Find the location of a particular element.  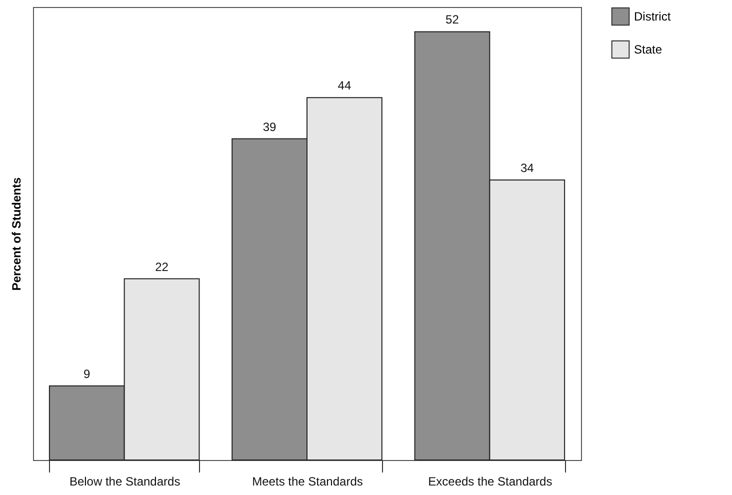

data-label: 39 is located at coordinates (269, 127).